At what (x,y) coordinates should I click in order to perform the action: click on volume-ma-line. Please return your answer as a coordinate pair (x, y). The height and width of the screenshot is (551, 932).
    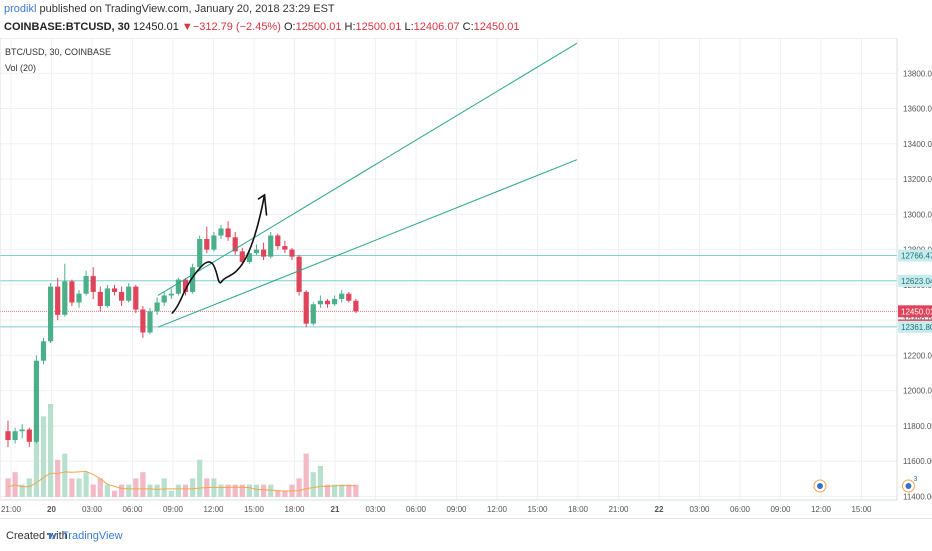
    Looking at the image, I should click on (181, 481).